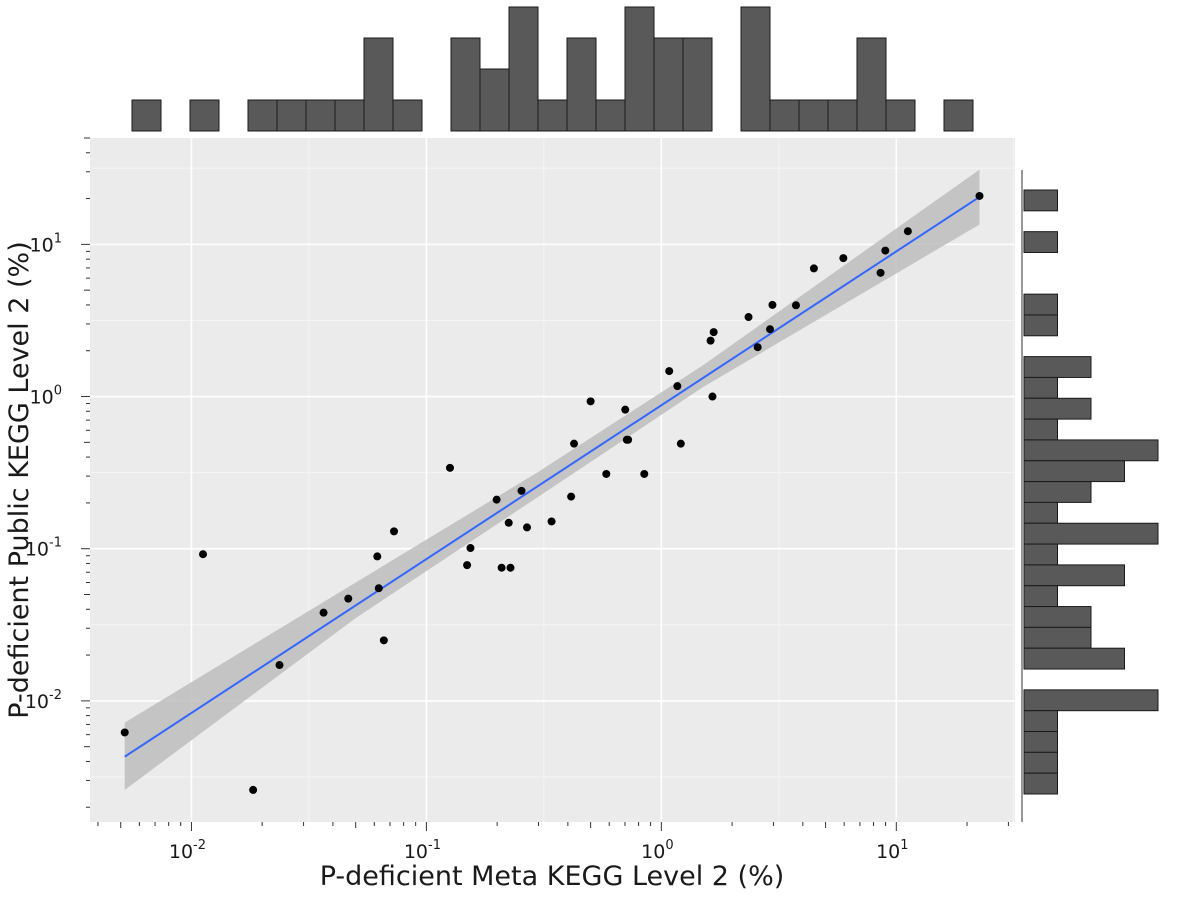 The width and height of the screenshot is (1200, 900). I want to click on x-tick-label: 10⁻², so click(187, 850).